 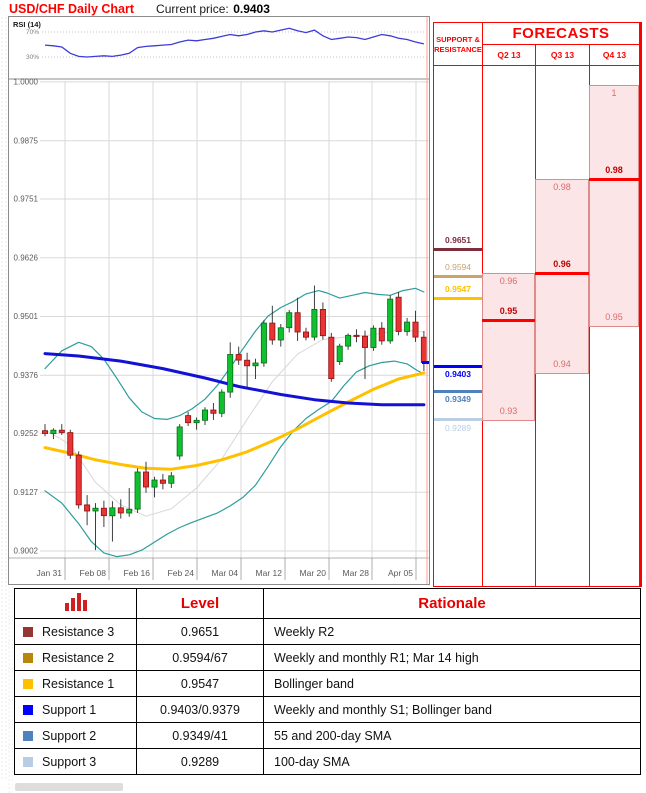 What do you see at coordinates (508, 411) in the screenshot?
I see `forecast-low-label: 0.93` at bounding box center [508, 411].